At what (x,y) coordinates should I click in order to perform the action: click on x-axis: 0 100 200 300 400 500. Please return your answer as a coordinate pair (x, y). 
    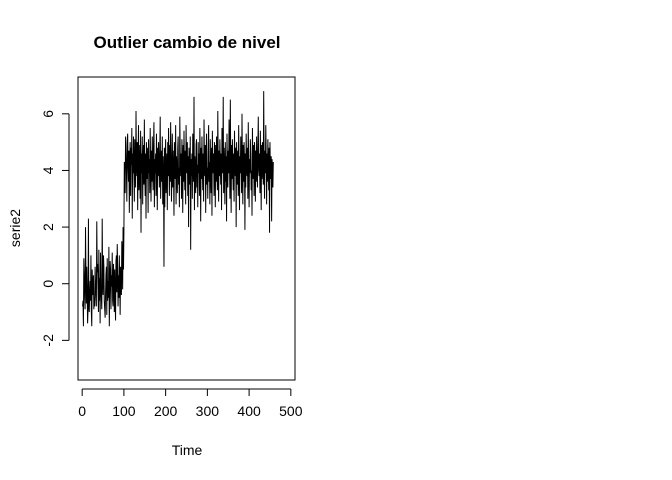
    Looking at the image, I should click on (190, 403).